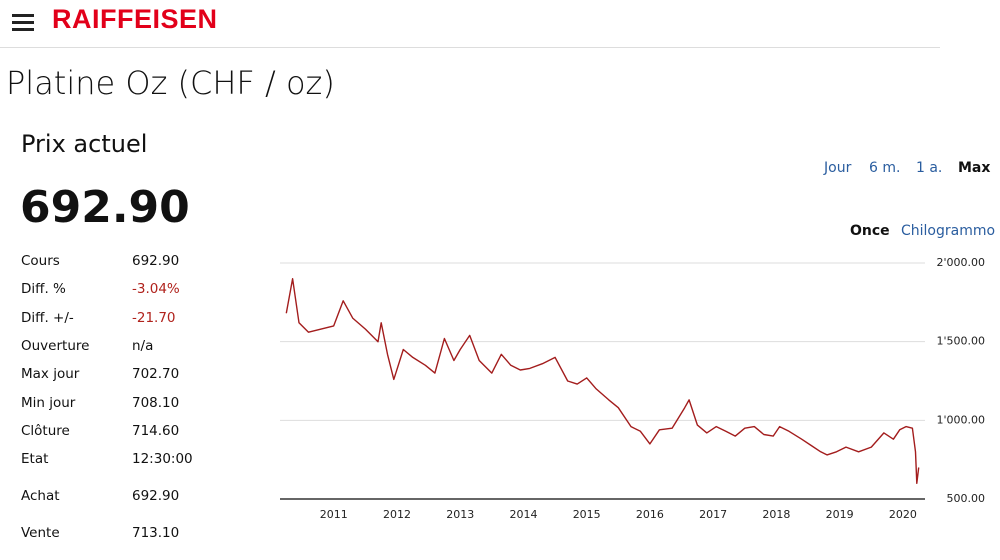  Describe the element at coordinates (40, 533) in the screenshot. I see `detail-label: Vente` at that location.